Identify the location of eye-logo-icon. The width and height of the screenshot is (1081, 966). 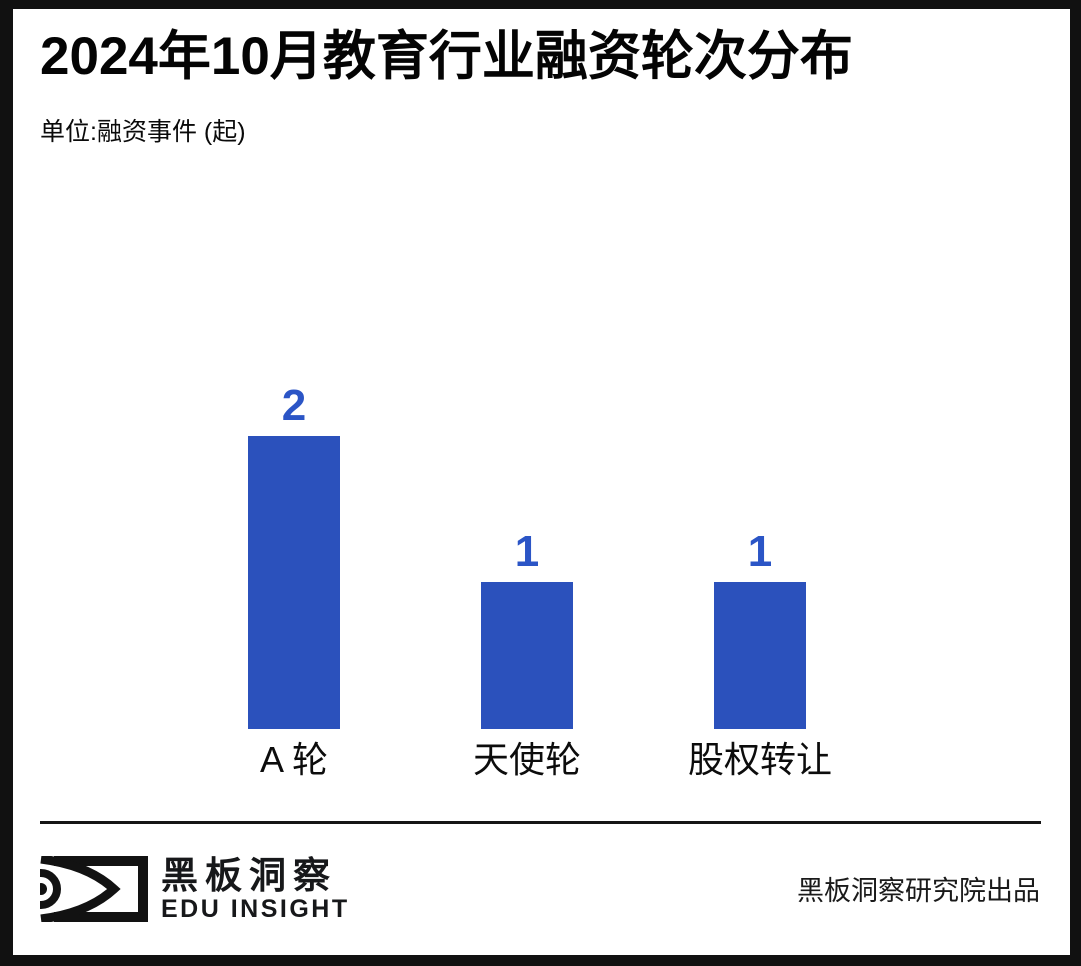
(94, 889).